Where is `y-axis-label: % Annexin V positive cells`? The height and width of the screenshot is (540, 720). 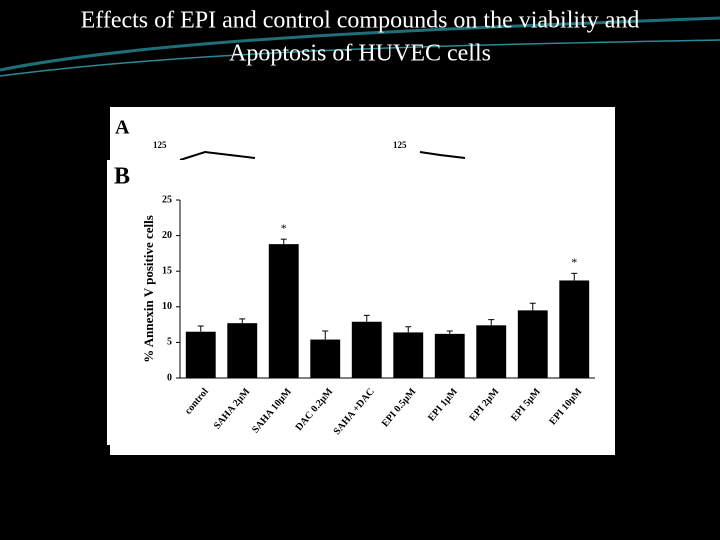
y-axis-label: % Annexin V positive cells is located at coordinates (148, 289).